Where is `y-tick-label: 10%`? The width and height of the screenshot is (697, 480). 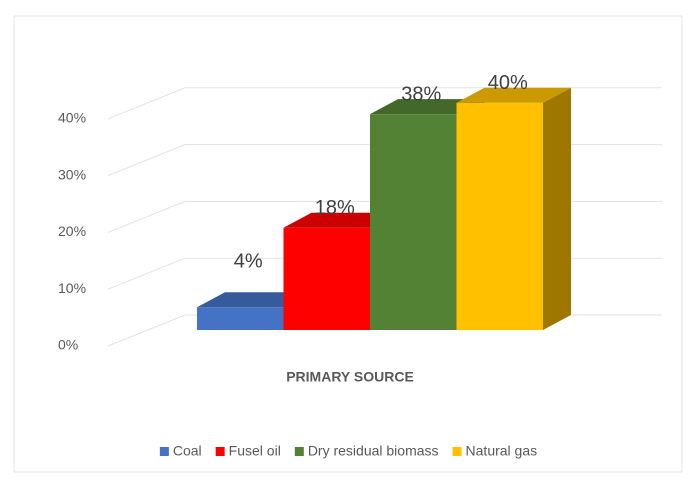 y-tick-label: 10% is located at coordinates (72, 288).